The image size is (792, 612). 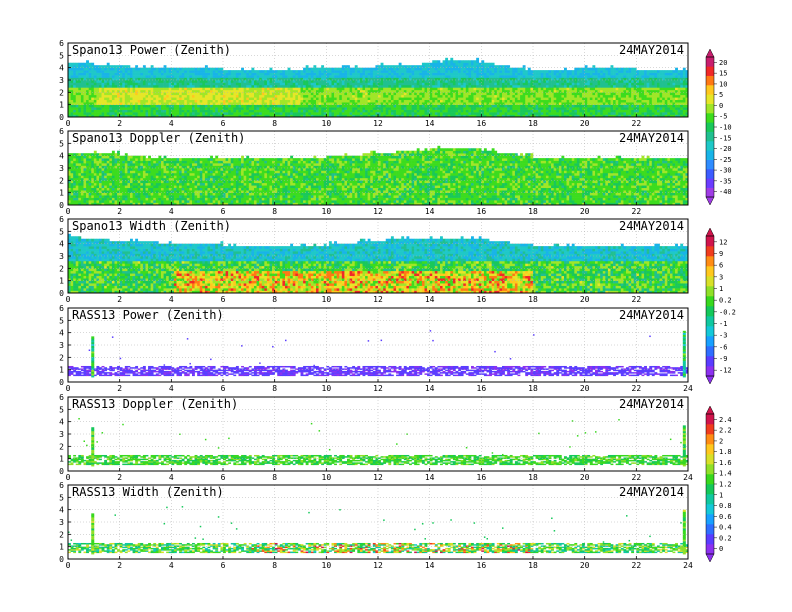 What do you see at coordinates (274, 123) in the screenshot?
I see `x-tick-label: 8` at bounding box center [274, 123].